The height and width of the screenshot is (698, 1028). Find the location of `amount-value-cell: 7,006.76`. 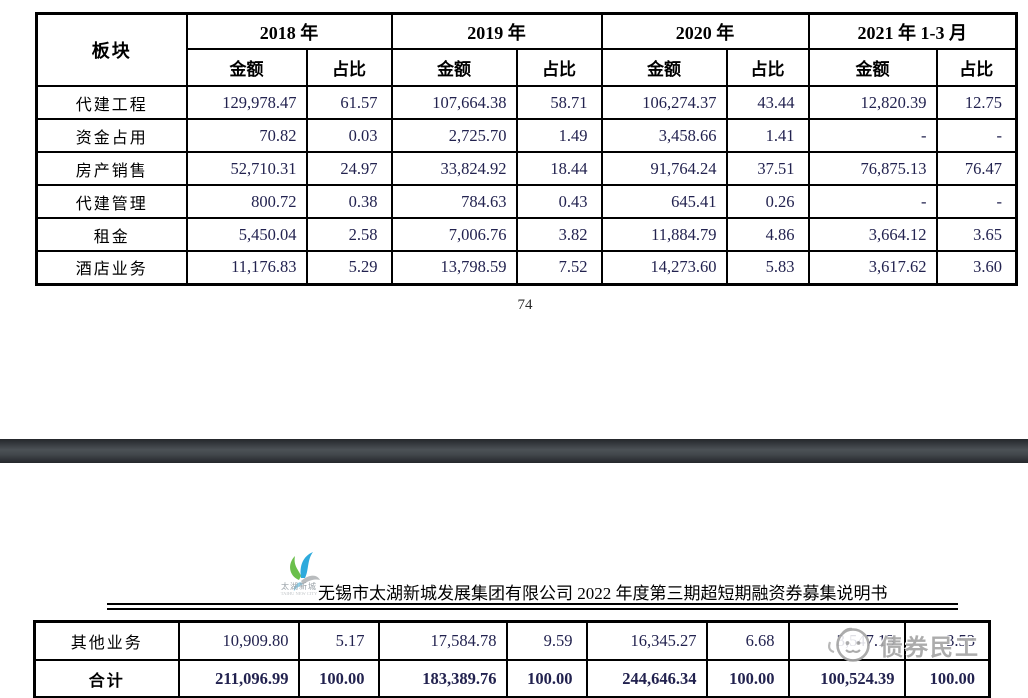

amount-value-cell: 7,006.76 is located at coordinates (454, 234).